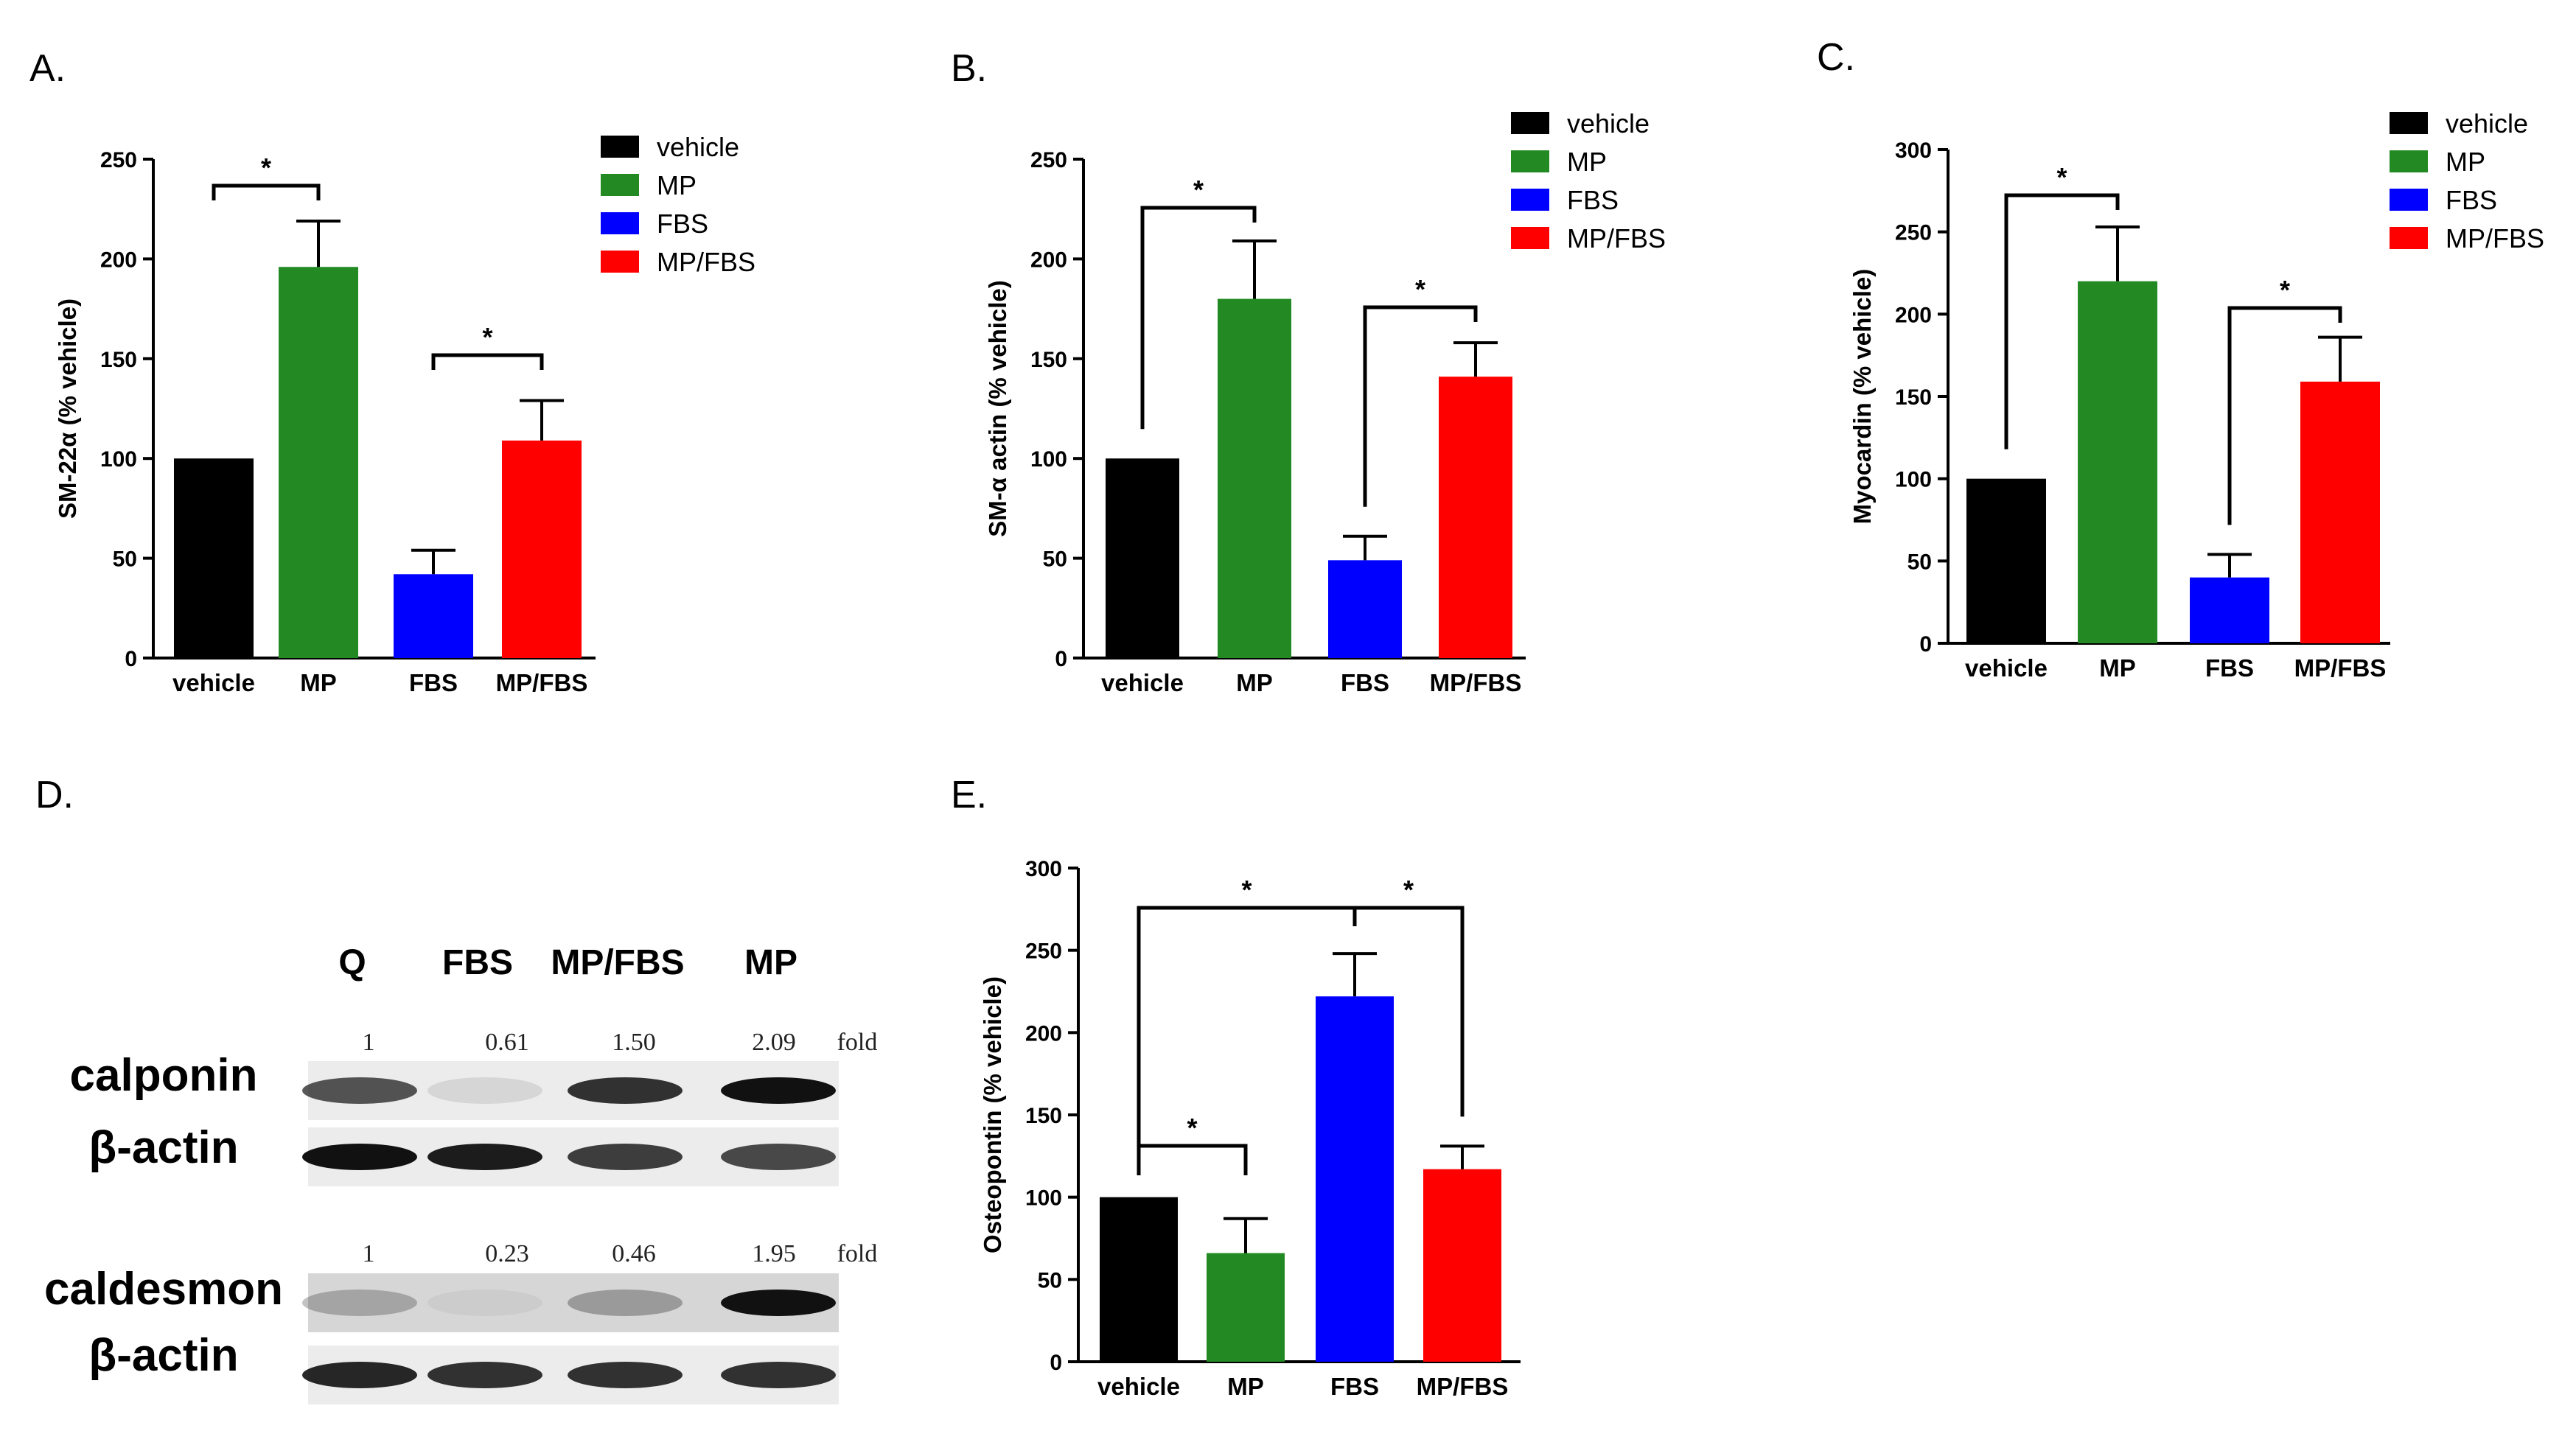 The width and height of the screenshot is (2576, 1445). I want to click on fold-value: 1.50, so click(634, 1042).